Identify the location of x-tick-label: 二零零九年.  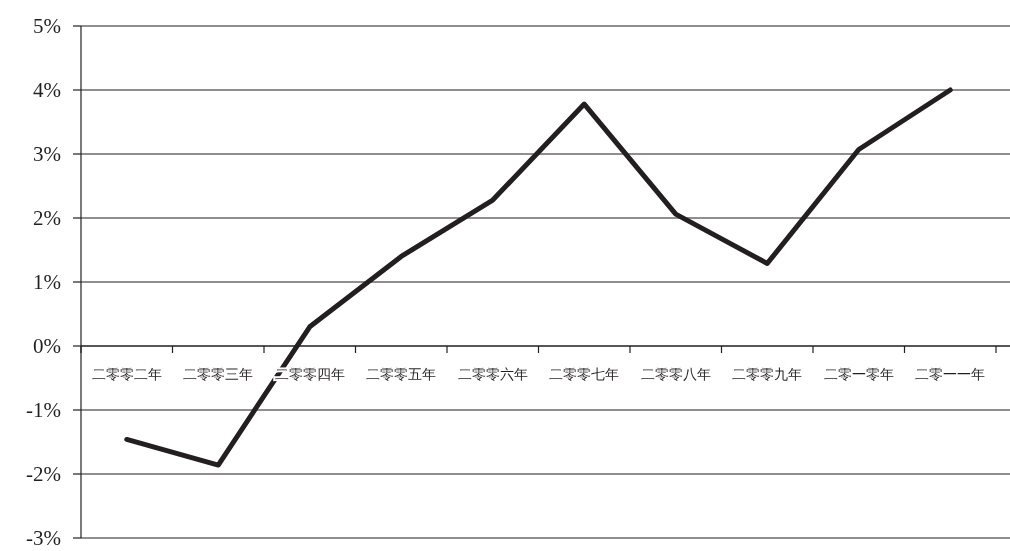
(767, 374).